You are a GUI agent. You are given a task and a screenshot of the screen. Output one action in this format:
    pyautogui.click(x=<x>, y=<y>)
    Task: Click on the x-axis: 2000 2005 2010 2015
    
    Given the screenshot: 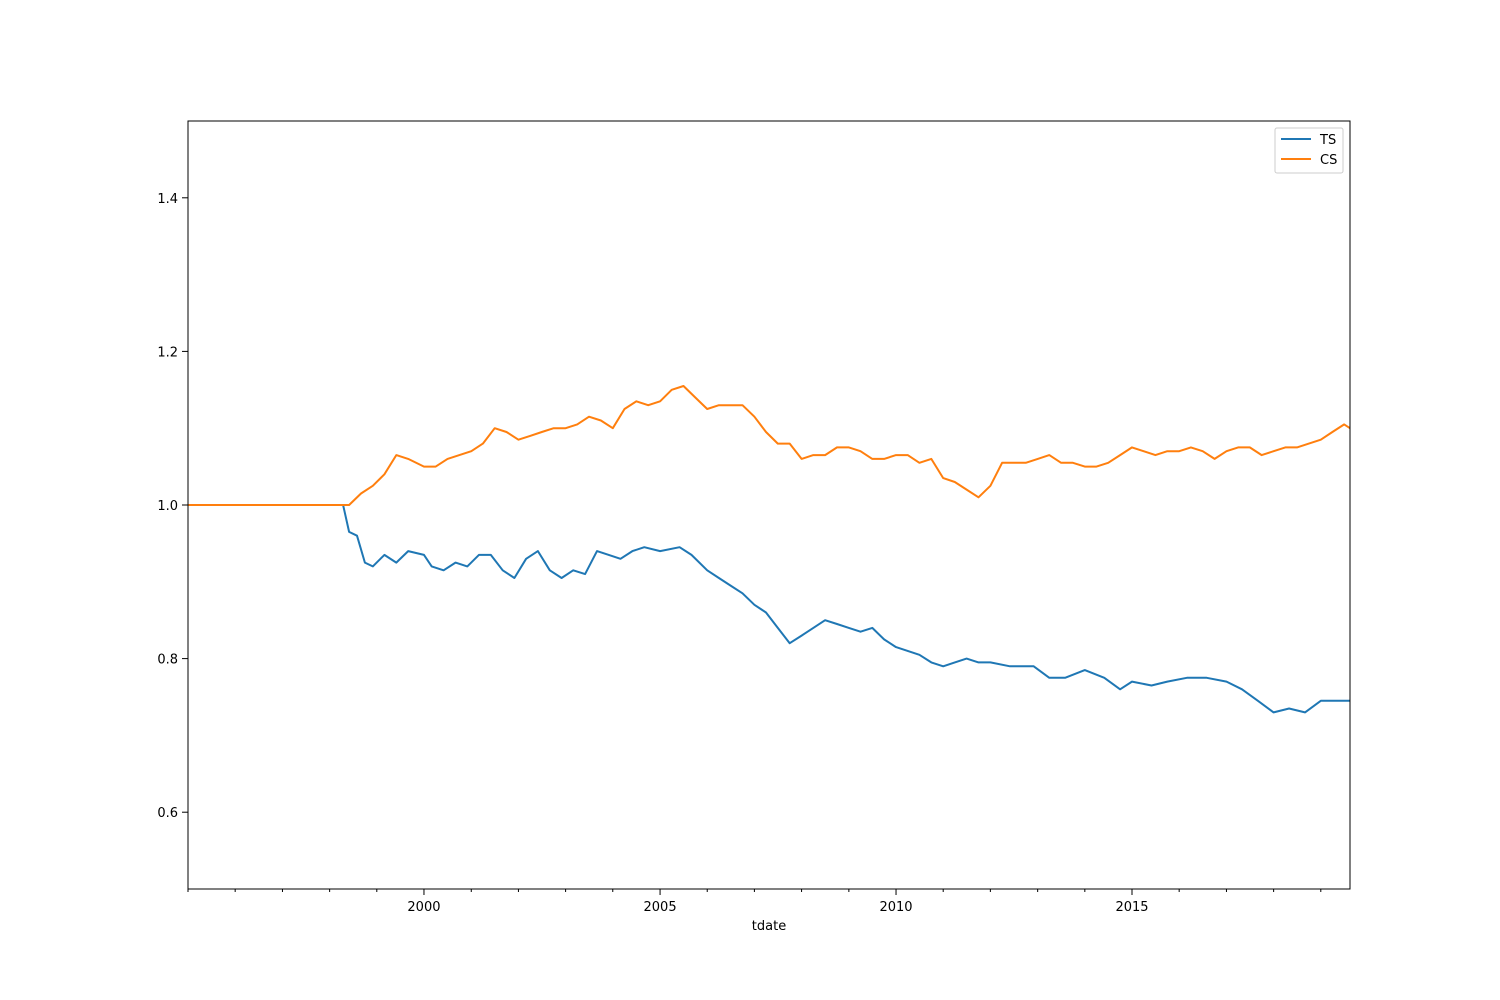 What is the action you would take?
    pyautogui.click(x=754, y=902)
    